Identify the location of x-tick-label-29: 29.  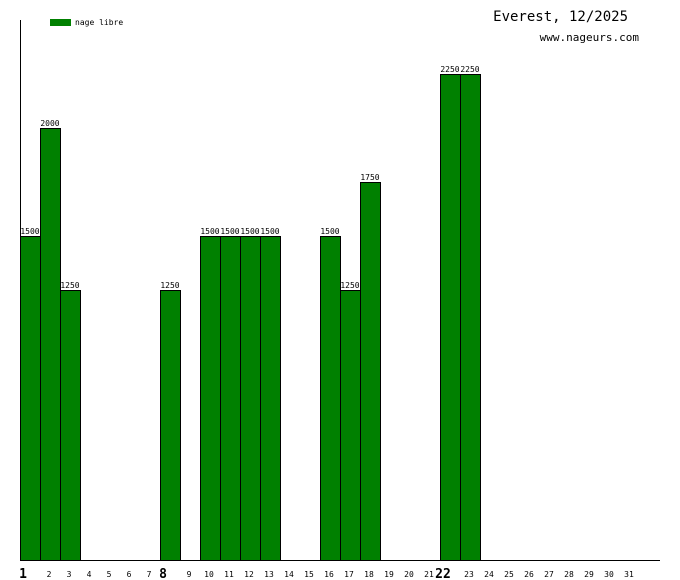
(589, 574).